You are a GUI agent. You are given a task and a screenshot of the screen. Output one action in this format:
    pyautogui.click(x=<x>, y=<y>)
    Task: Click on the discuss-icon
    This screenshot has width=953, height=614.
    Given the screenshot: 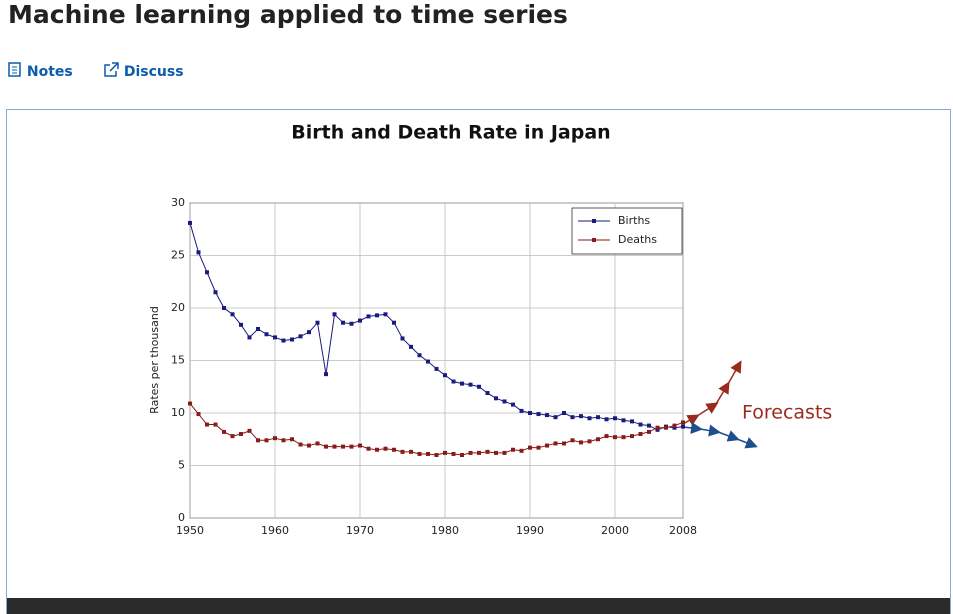 What is the action you would take?
    pyautogui.click(x=111, y=69)
    